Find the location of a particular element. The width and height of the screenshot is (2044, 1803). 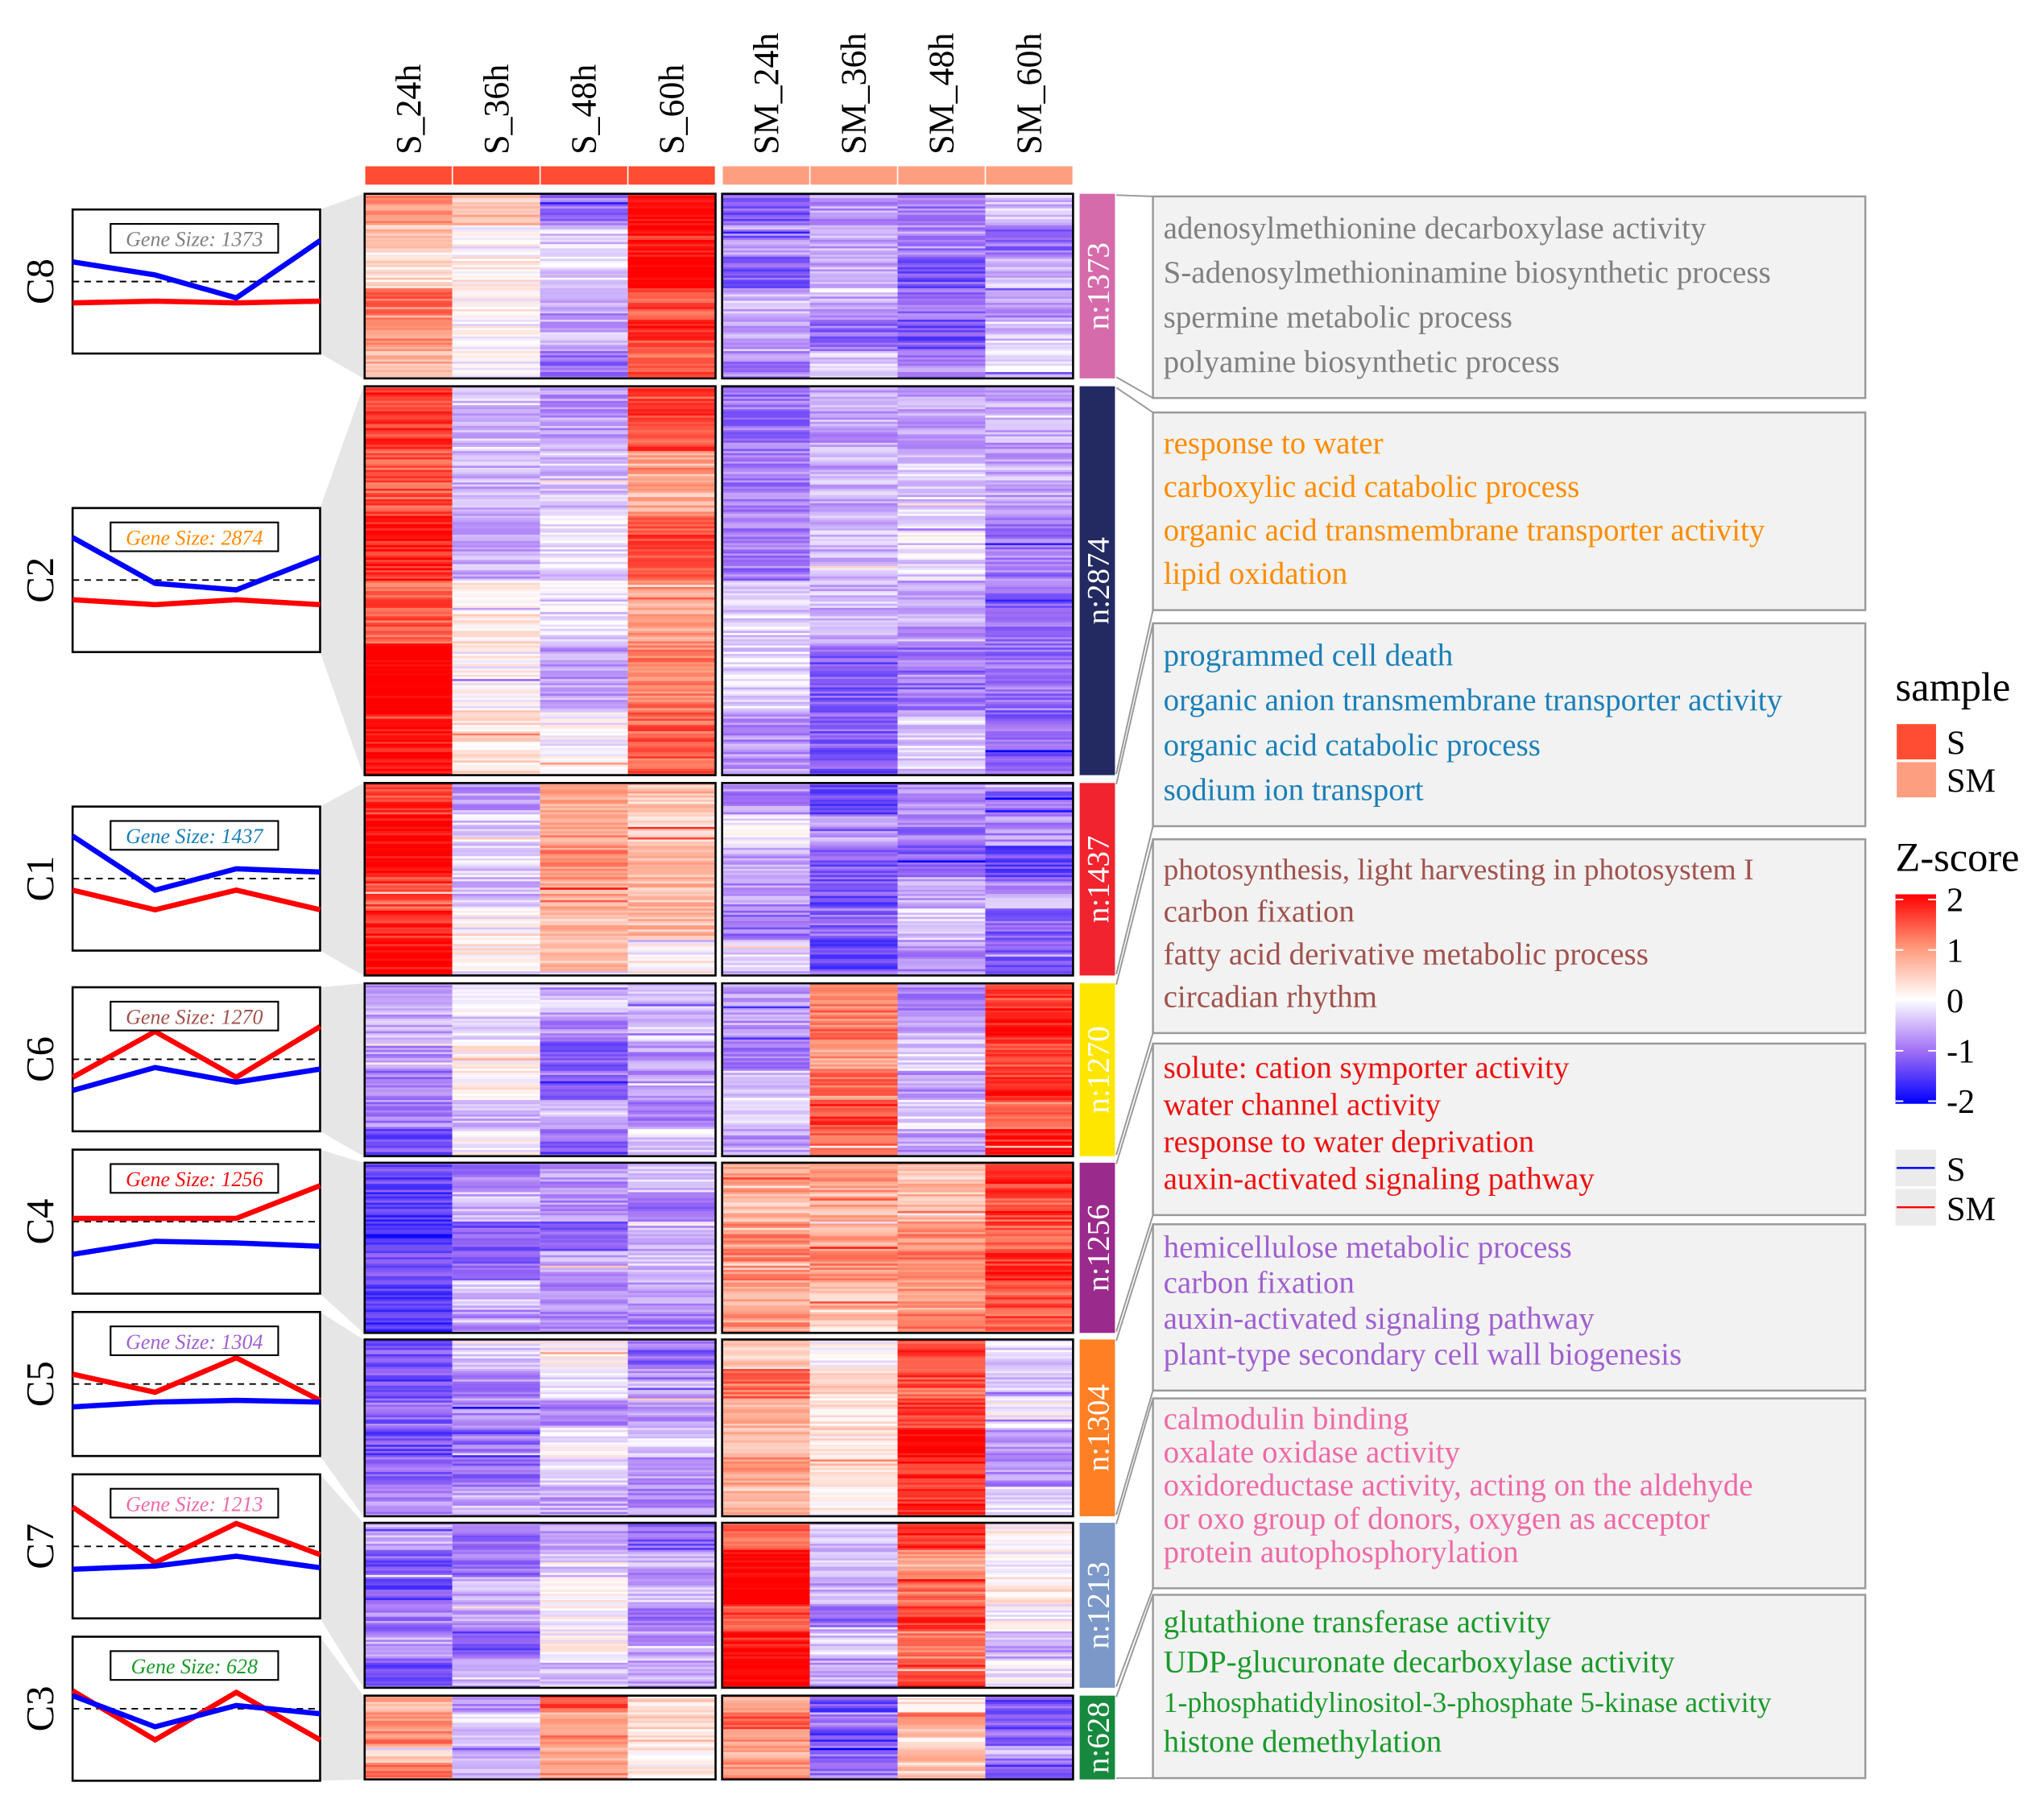

term-connector is located at coordinates (1134, 400).